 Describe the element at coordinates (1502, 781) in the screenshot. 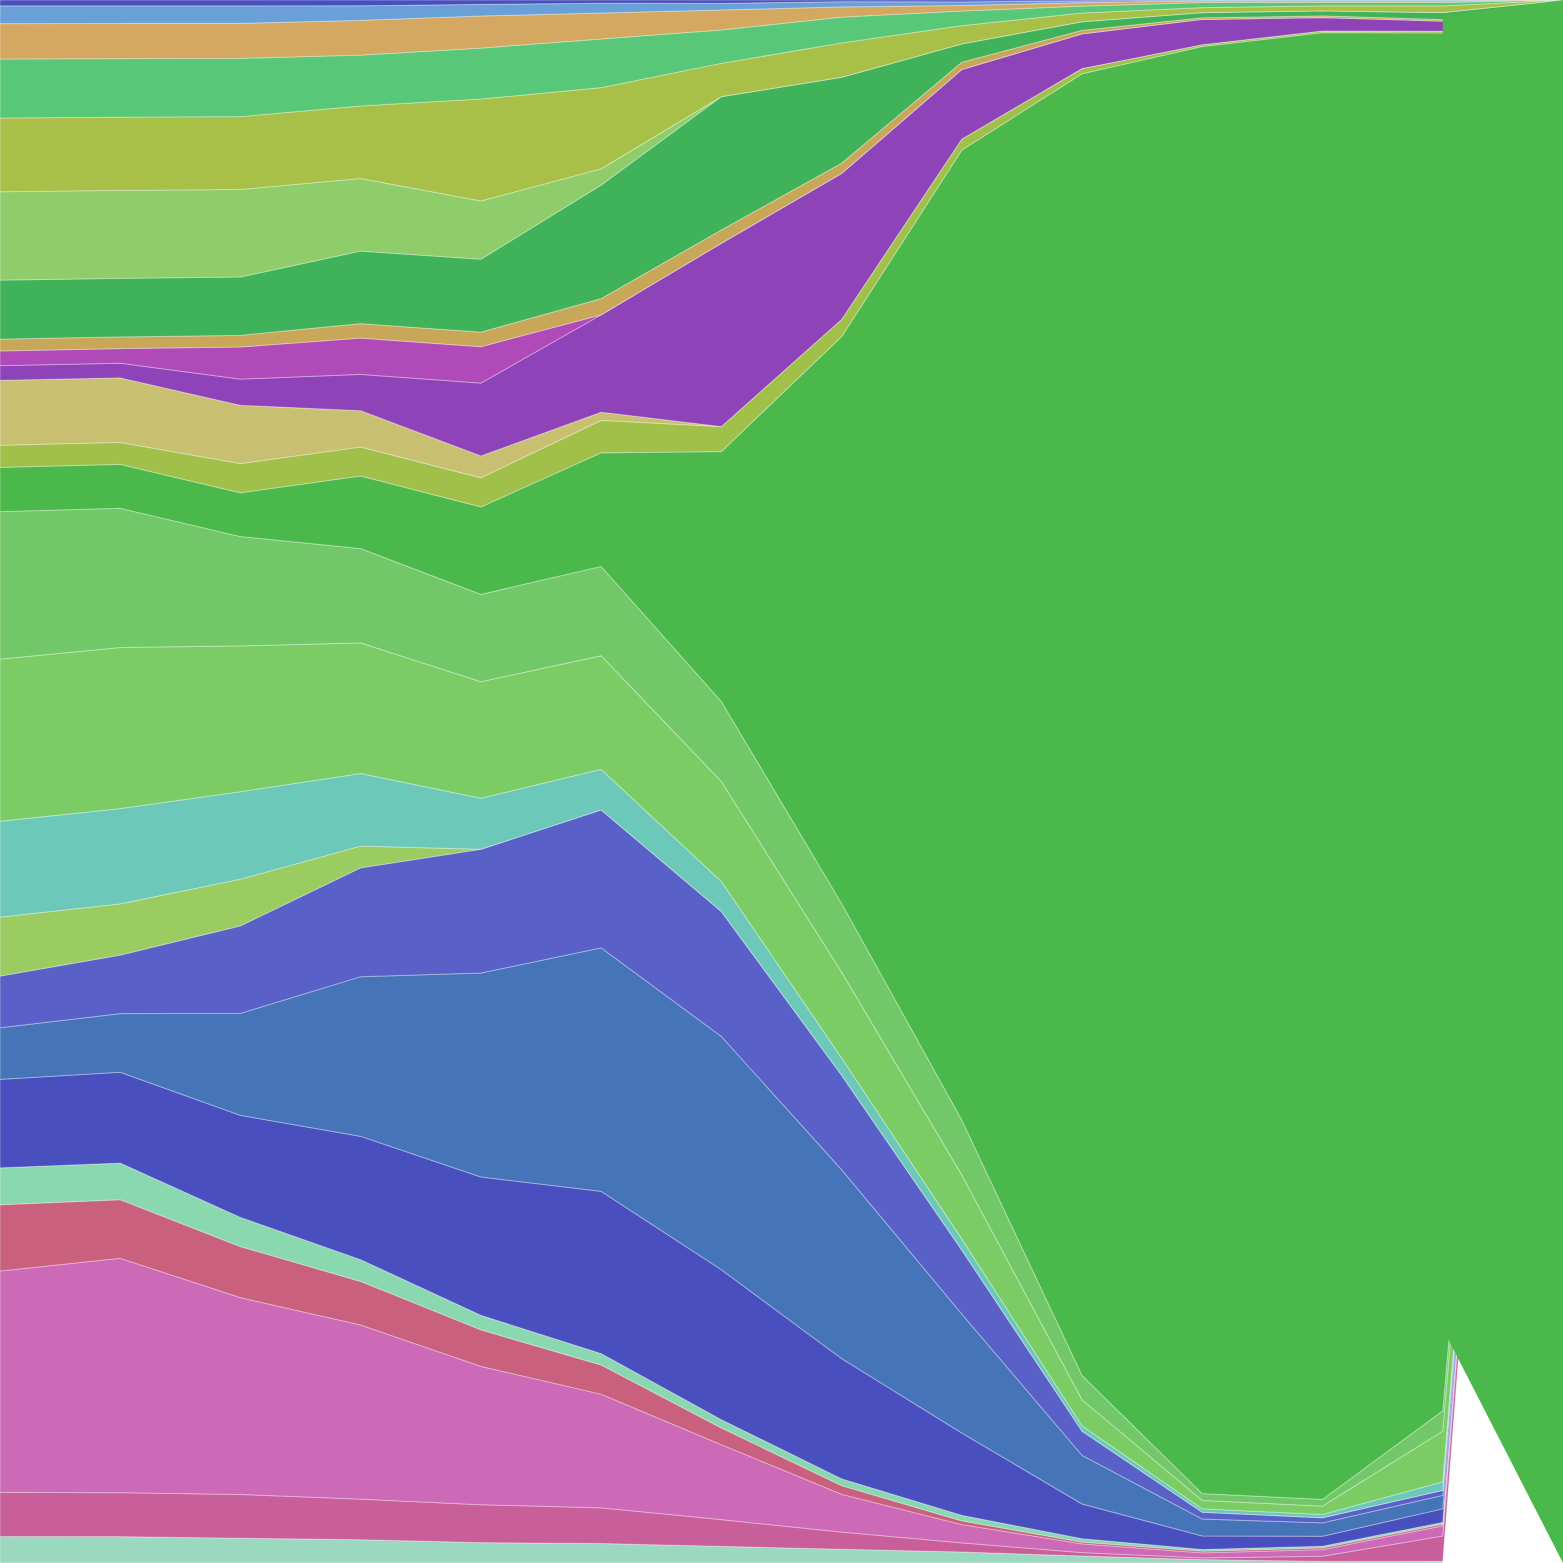

I see `area-band-final-wedge` at that location.